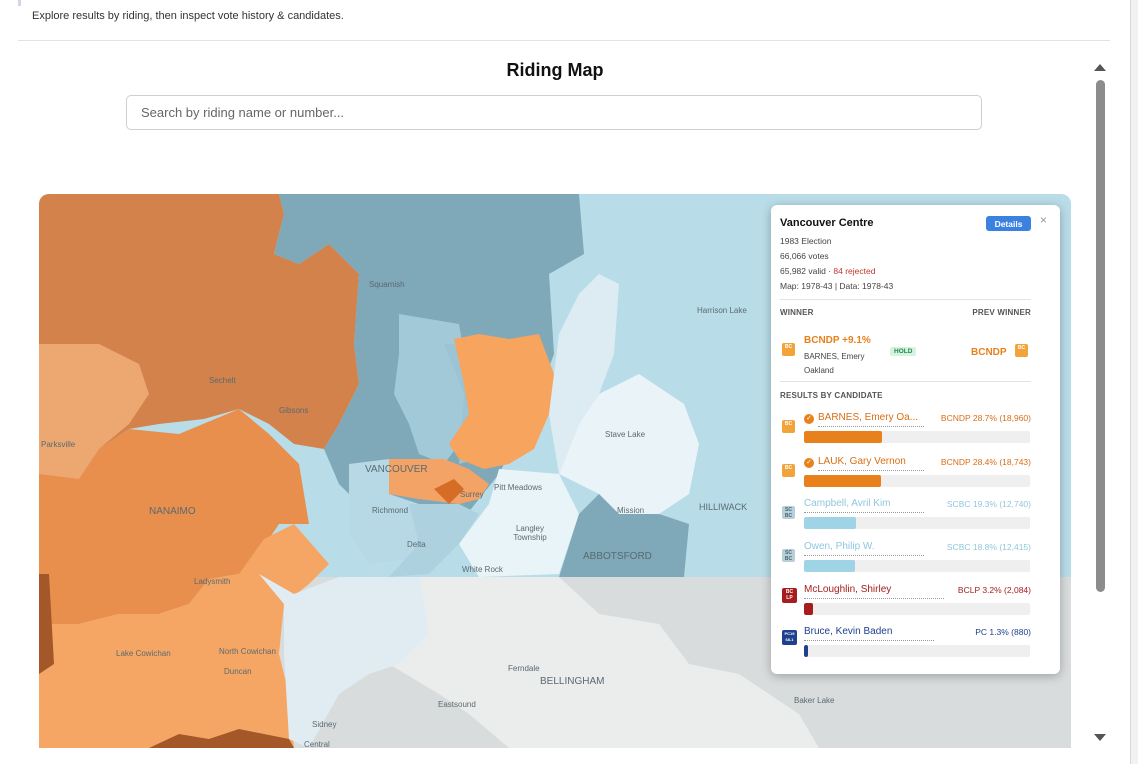 Image resolution: width=1138 pixels, height=764 pixels. I want to click on riding-cowichan, so click(184, 636).